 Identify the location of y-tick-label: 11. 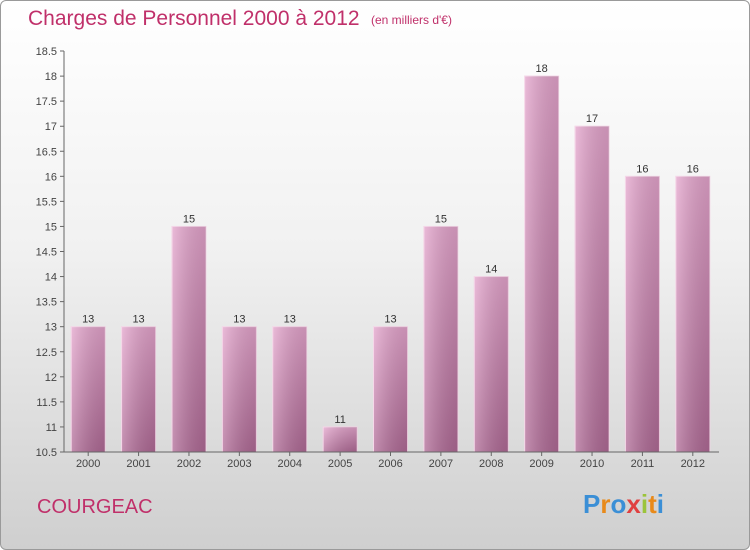
(51, 428).